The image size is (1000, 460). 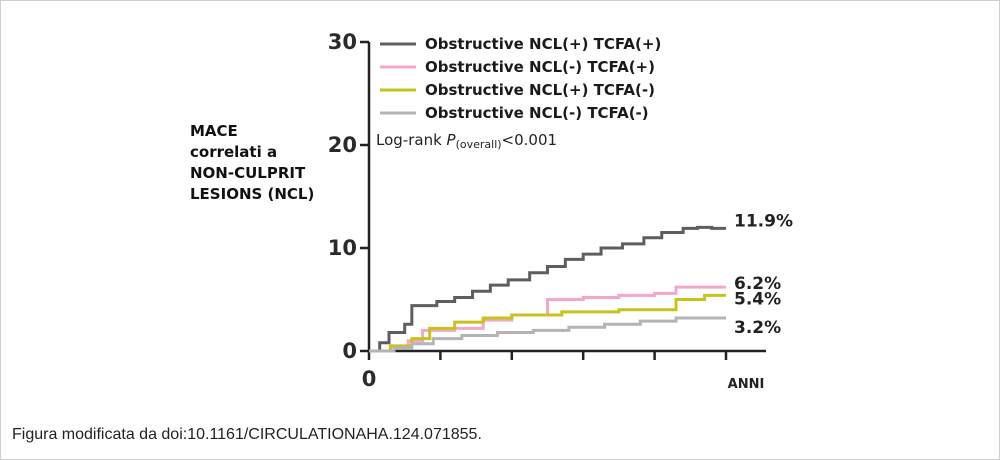 I want to click on end-value-label: 5.4%, so click(x=757, y=299).